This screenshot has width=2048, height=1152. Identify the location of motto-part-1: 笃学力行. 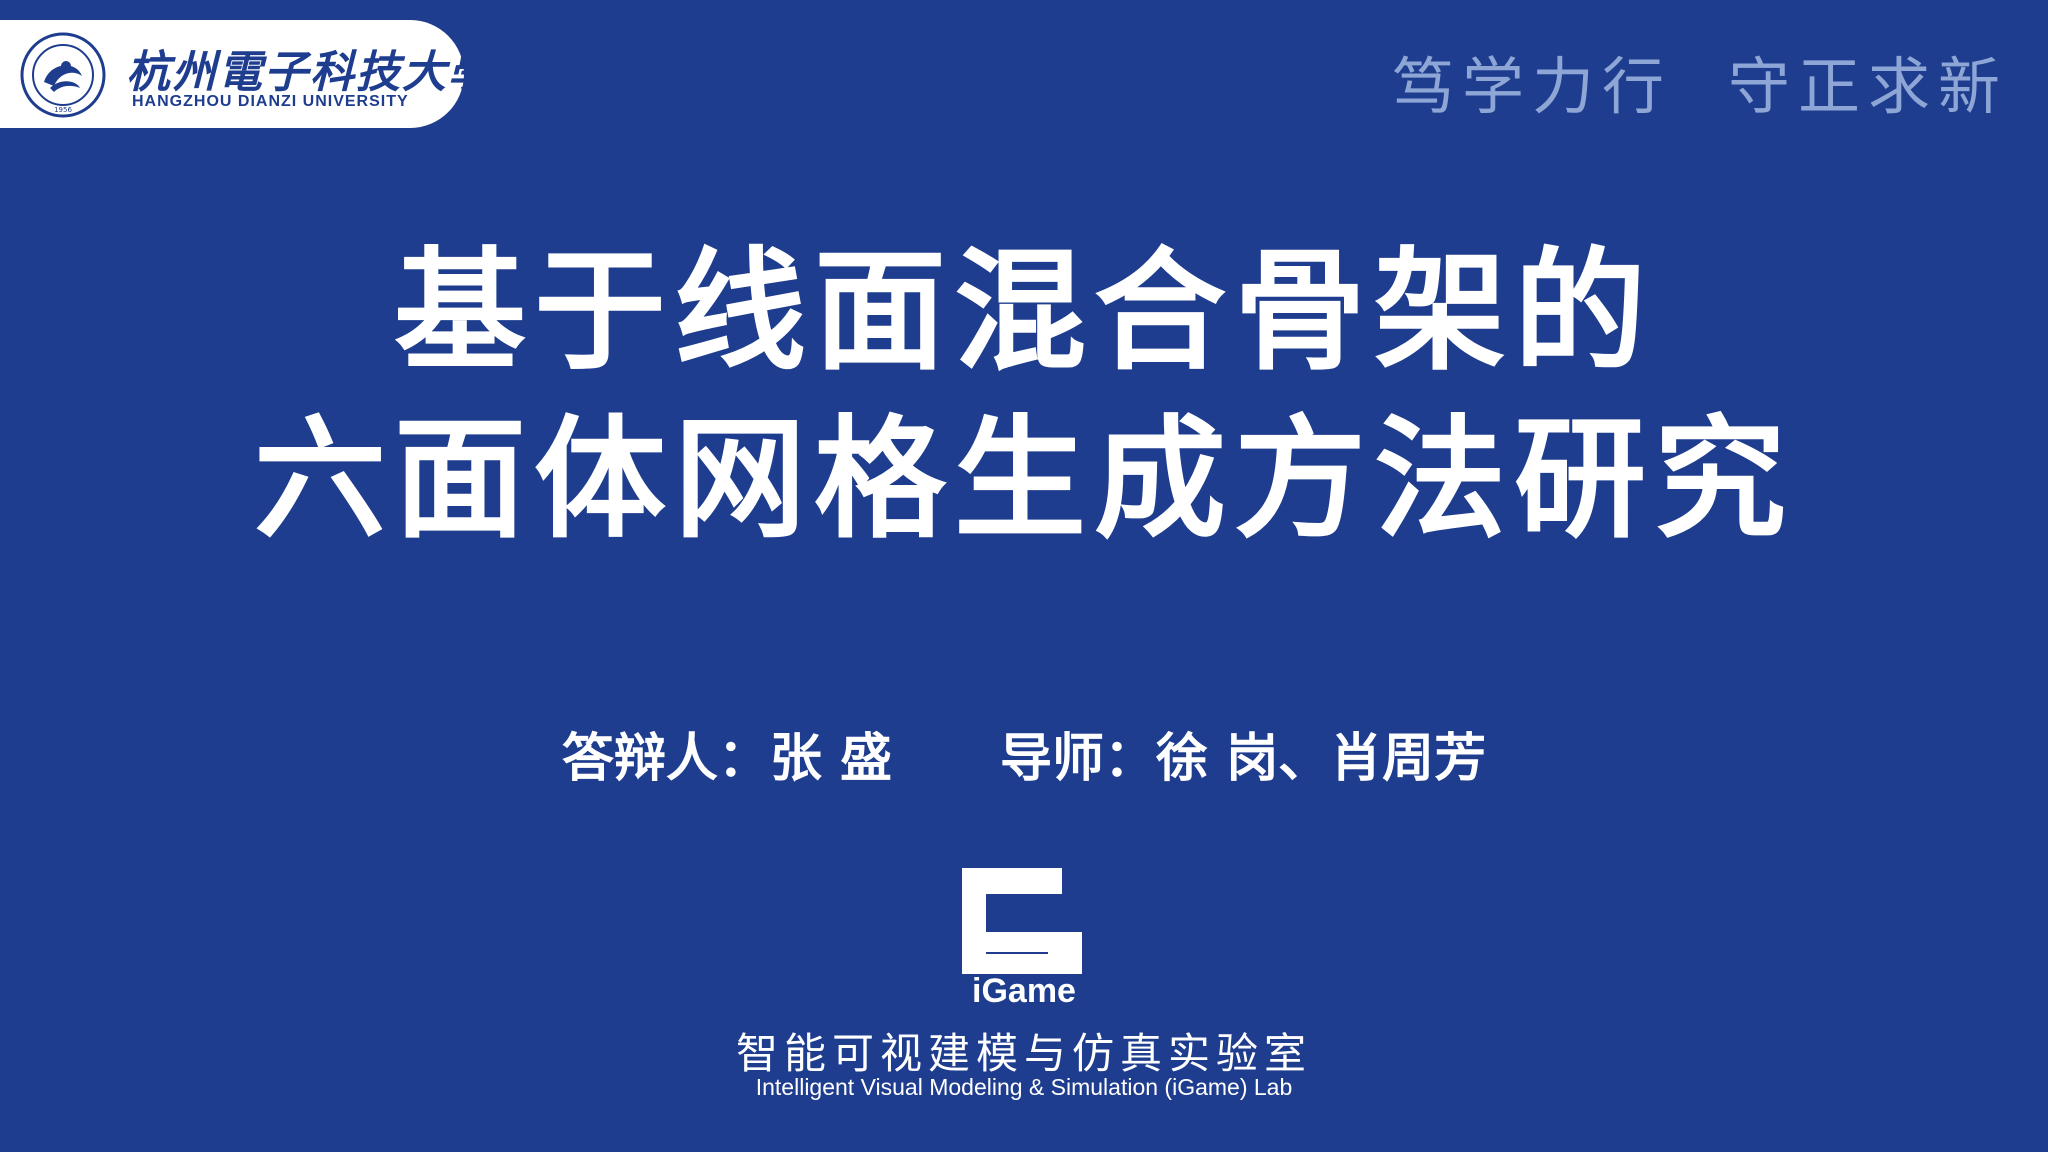
(1531, 86).